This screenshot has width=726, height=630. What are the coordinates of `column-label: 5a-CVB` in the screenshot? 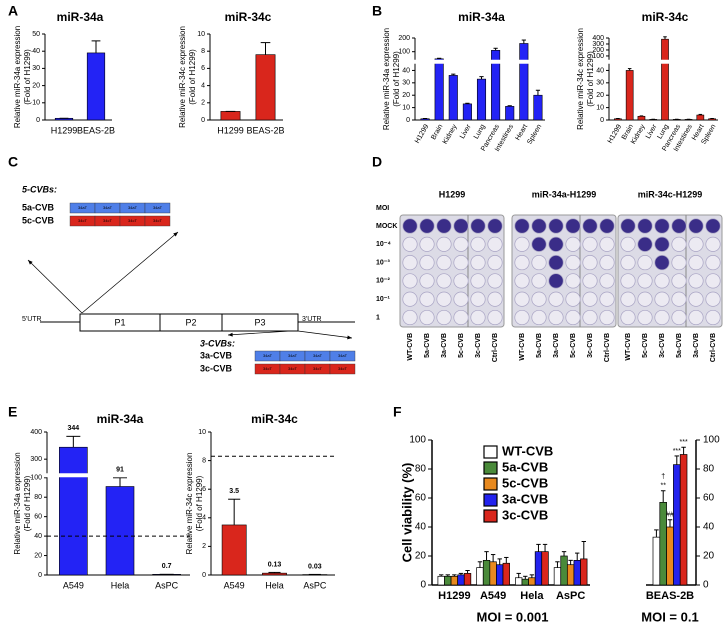 It's located at (539, 345).